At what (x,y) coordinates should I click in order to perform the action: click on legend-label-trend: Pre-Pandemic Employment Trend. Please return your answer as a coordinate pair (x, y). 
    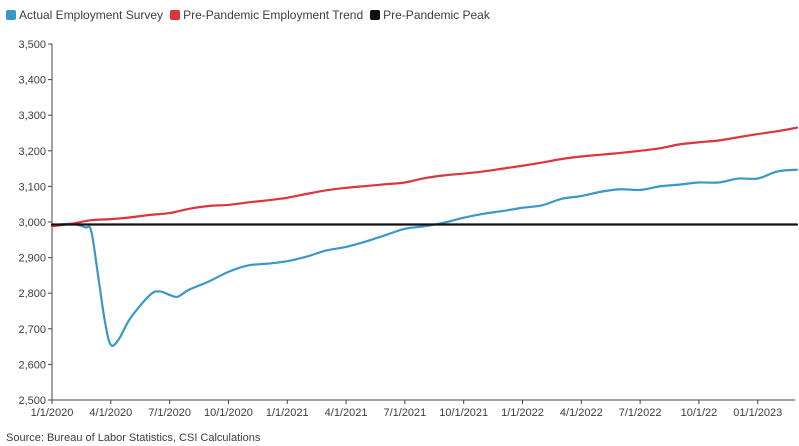
    Looking at the image, I should click on (273, 15).